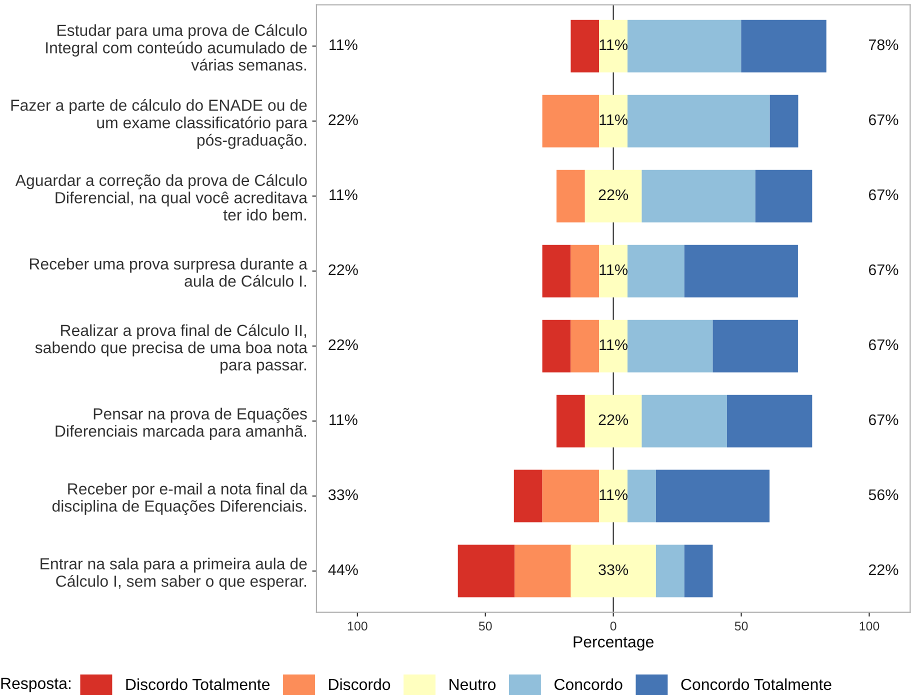 Image resolution: width=912 pixels, height=695 pixels. Describe the element at coordinates (588, 684) in the screenshot. I see `legend-label: Concordo` at that location.